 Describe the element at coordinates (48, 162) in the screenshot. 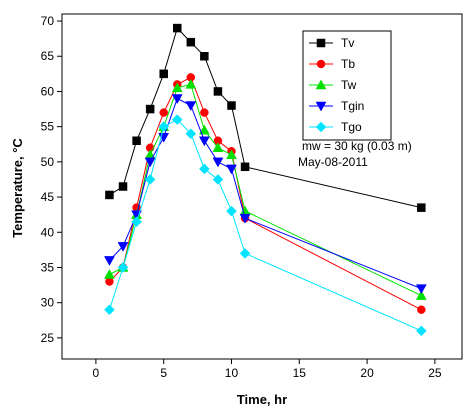

I see `y-tick-label: 50` at that location.